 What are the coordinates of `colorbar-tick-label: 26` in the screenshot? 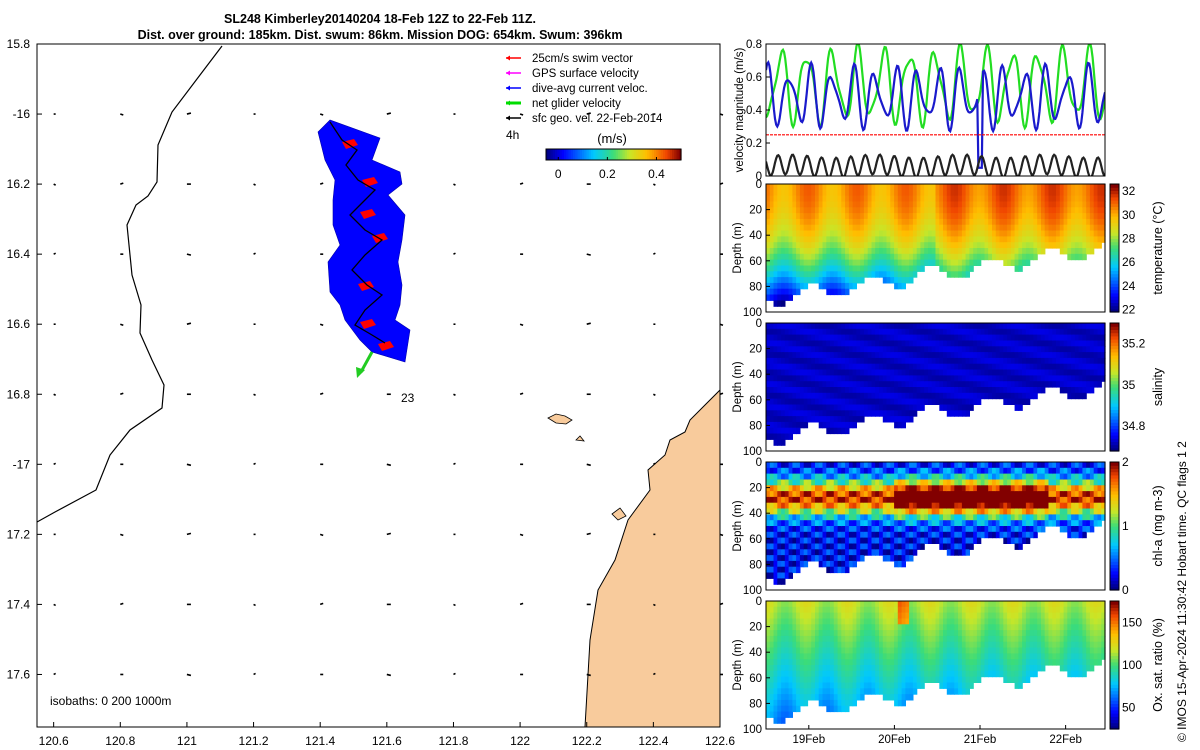 It's located at (1129, 262).